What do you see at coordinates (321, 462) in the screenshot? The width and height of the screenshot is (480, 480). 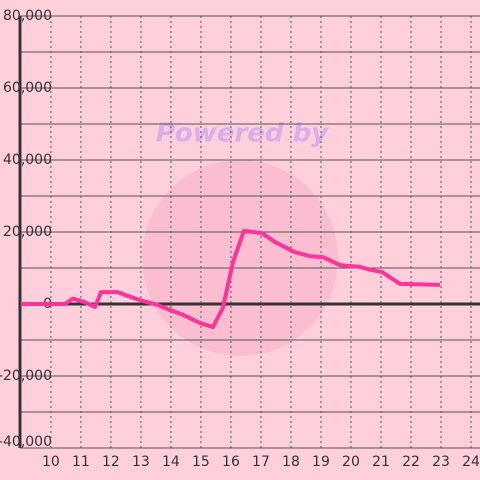 I see `x-tick-label: 19` at bounding box center [321, 462].